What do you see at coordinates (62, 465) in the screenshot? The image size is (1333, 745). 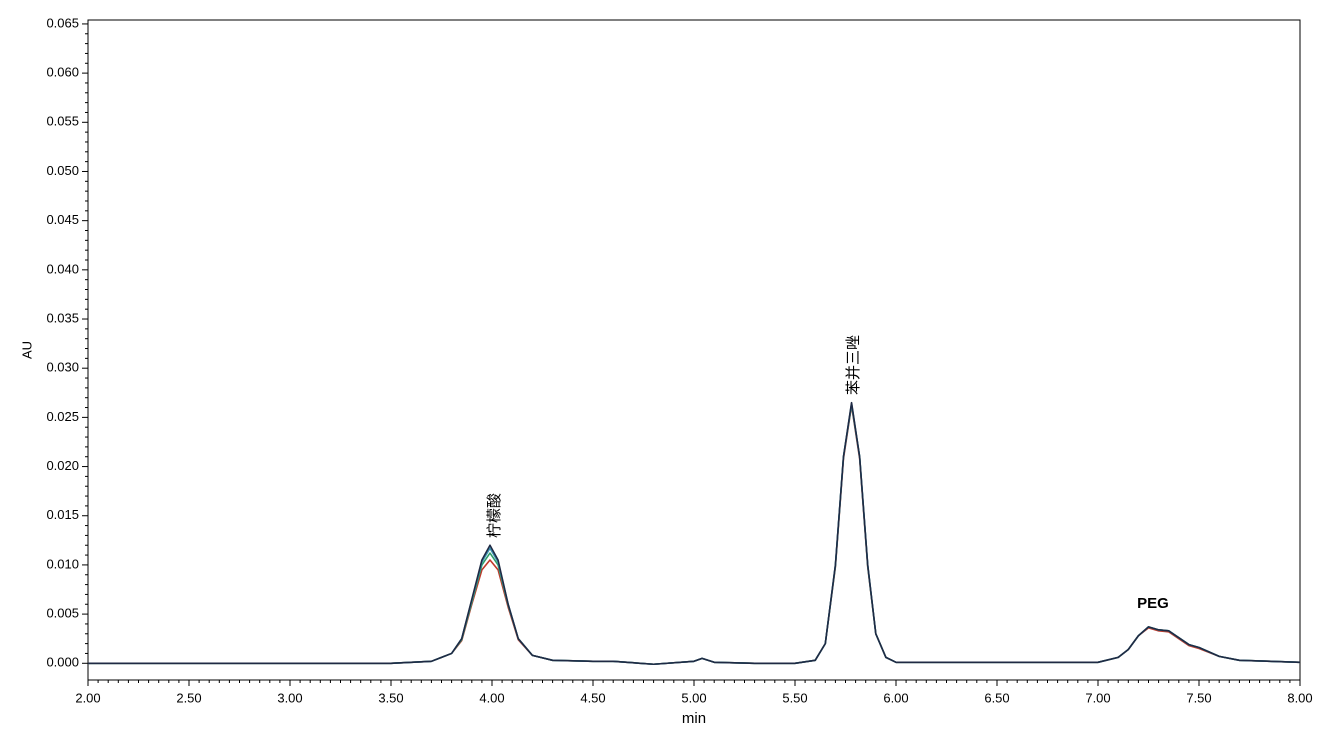 I see `y-tick-label: 0.020` at bounding box center [62, 465].